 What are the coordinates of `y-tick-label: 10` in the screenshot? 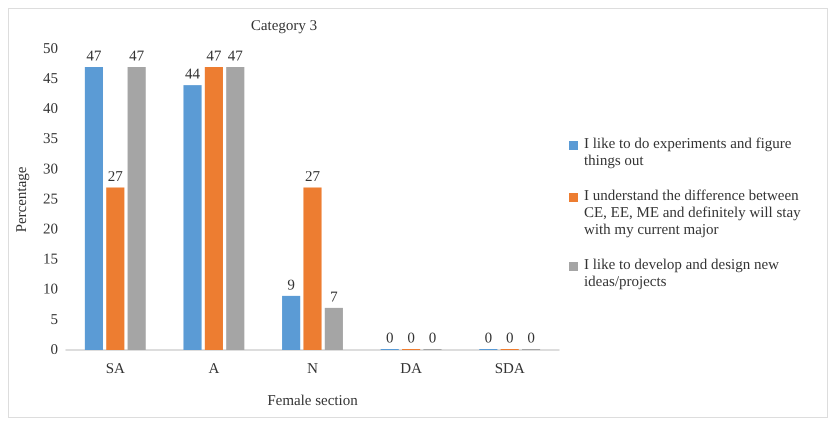 It's located at (50, 290).